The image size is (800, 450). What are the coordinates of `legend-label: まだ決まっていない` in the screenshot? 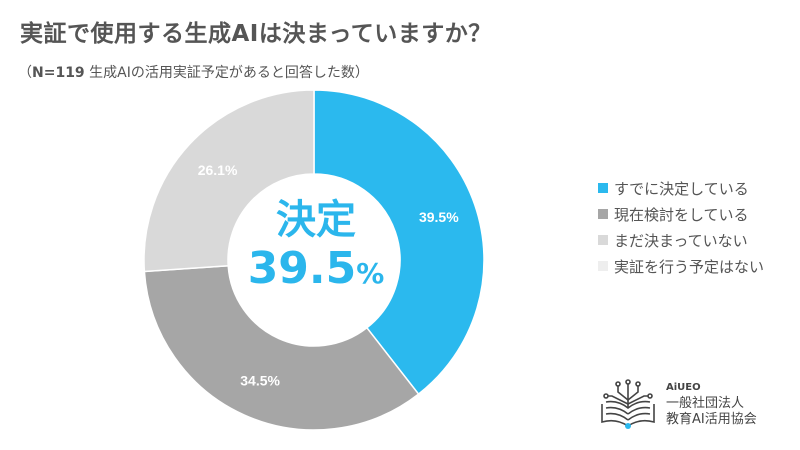 It's located at (681, 240).